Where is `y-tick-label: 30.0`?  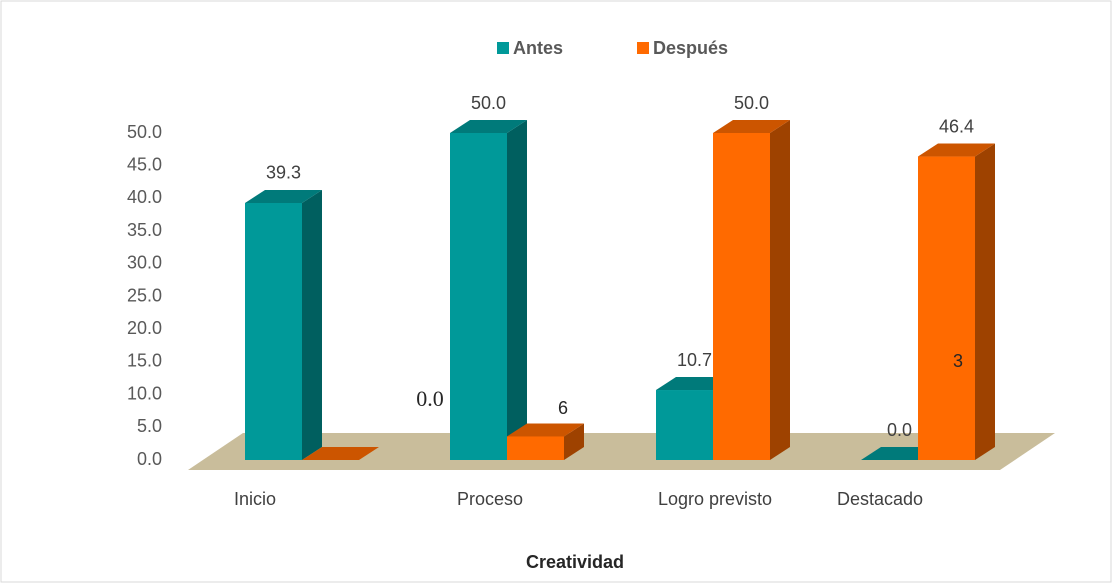
y-tick-label: 30.0 is located at coordinates (144, 263).